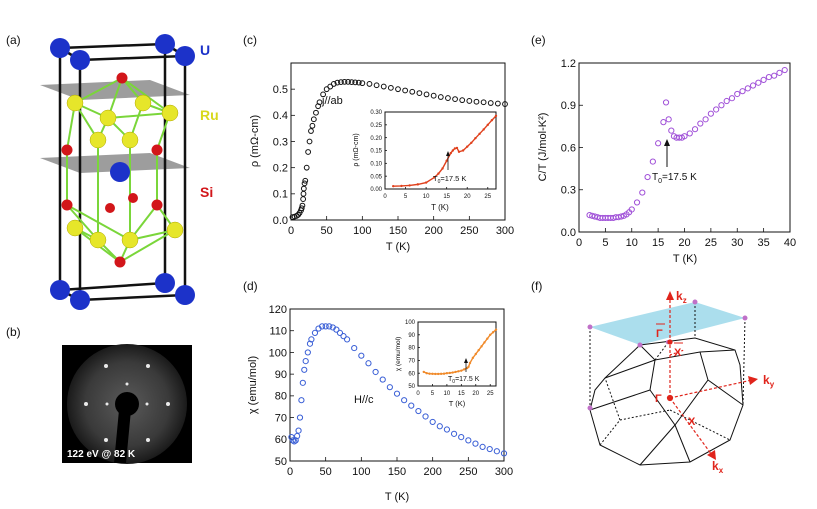 The height and width of the screenshot is (509, 817). What do you see at coordinates (280, 195) in the screenshot?
I see `c-ytick-label: 0.1` at bounding box center [280, 195].